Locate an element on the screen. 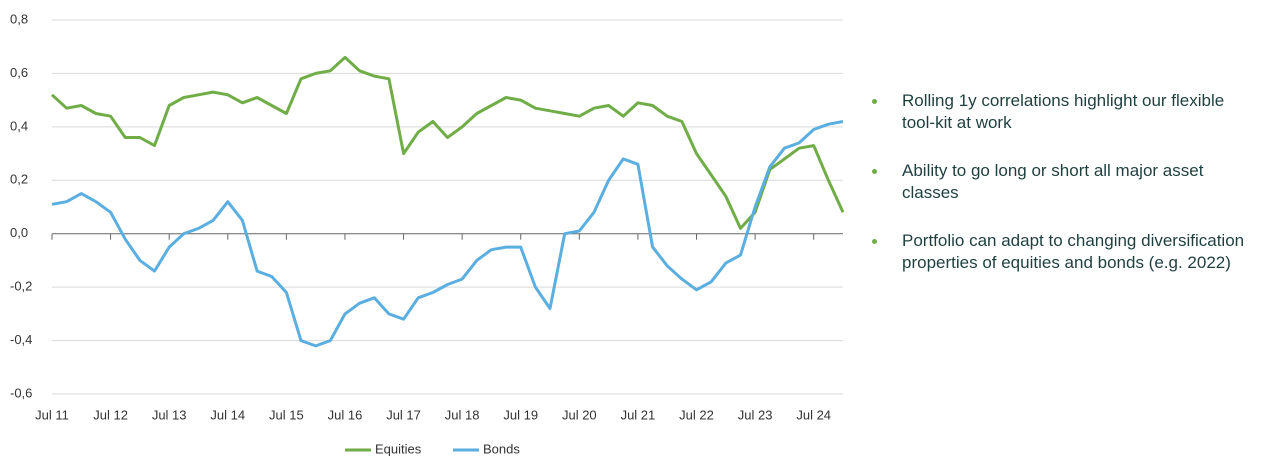 The width and height of the screenshot is (1280, 474). y-tick-label: 0,2 is located at coordinates (19, 179).